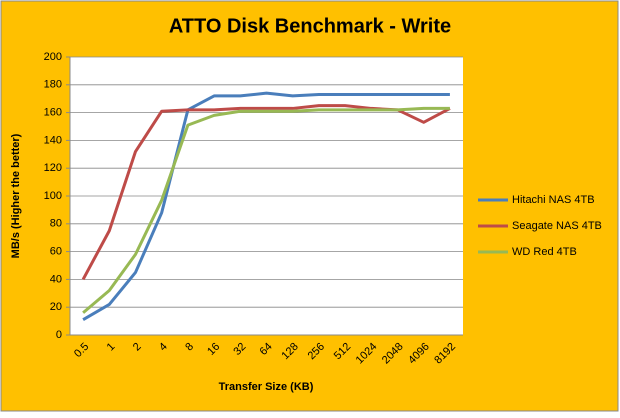  Describe the element at coordinates (53, 140) in the screenshot. I see `y-tick-label: 140` at that location.